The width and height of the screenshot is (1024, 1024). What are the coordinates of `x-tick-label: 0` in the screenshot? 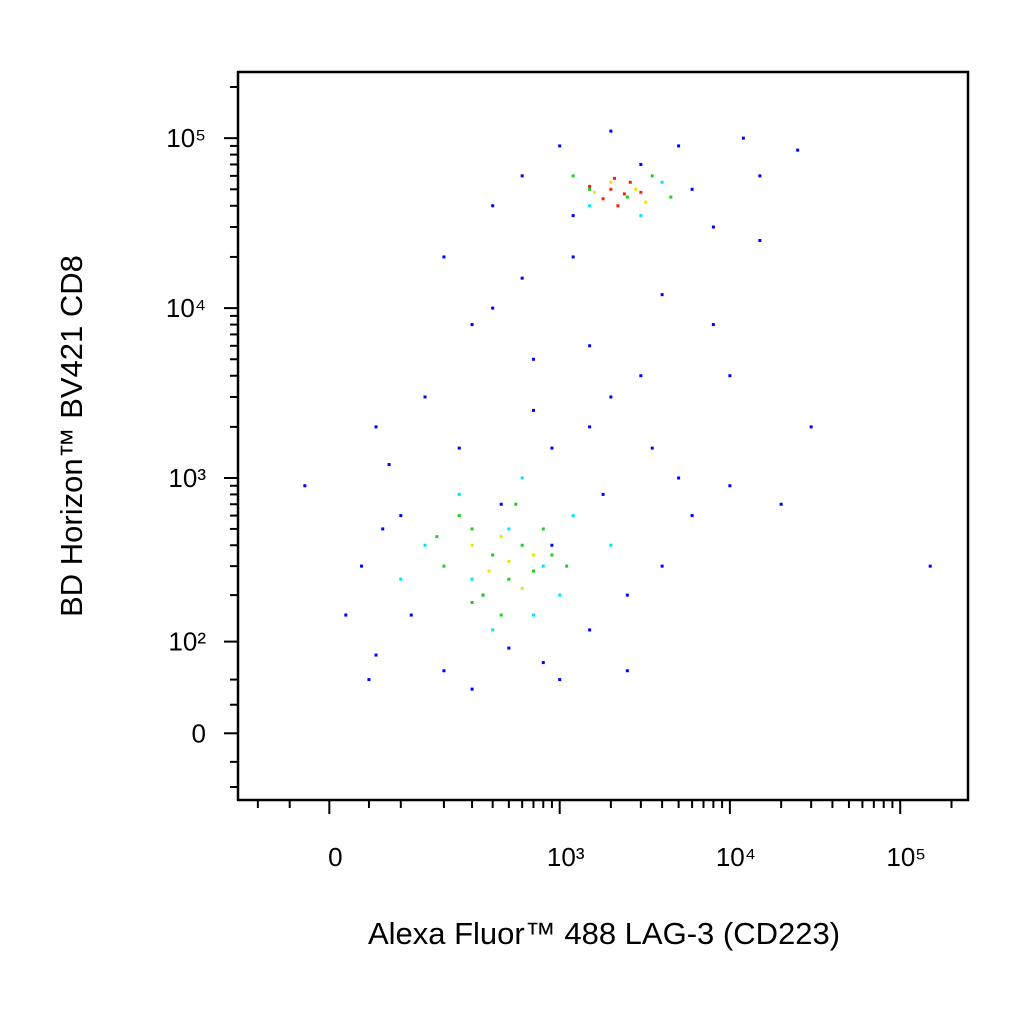 It's located at (335, 857).